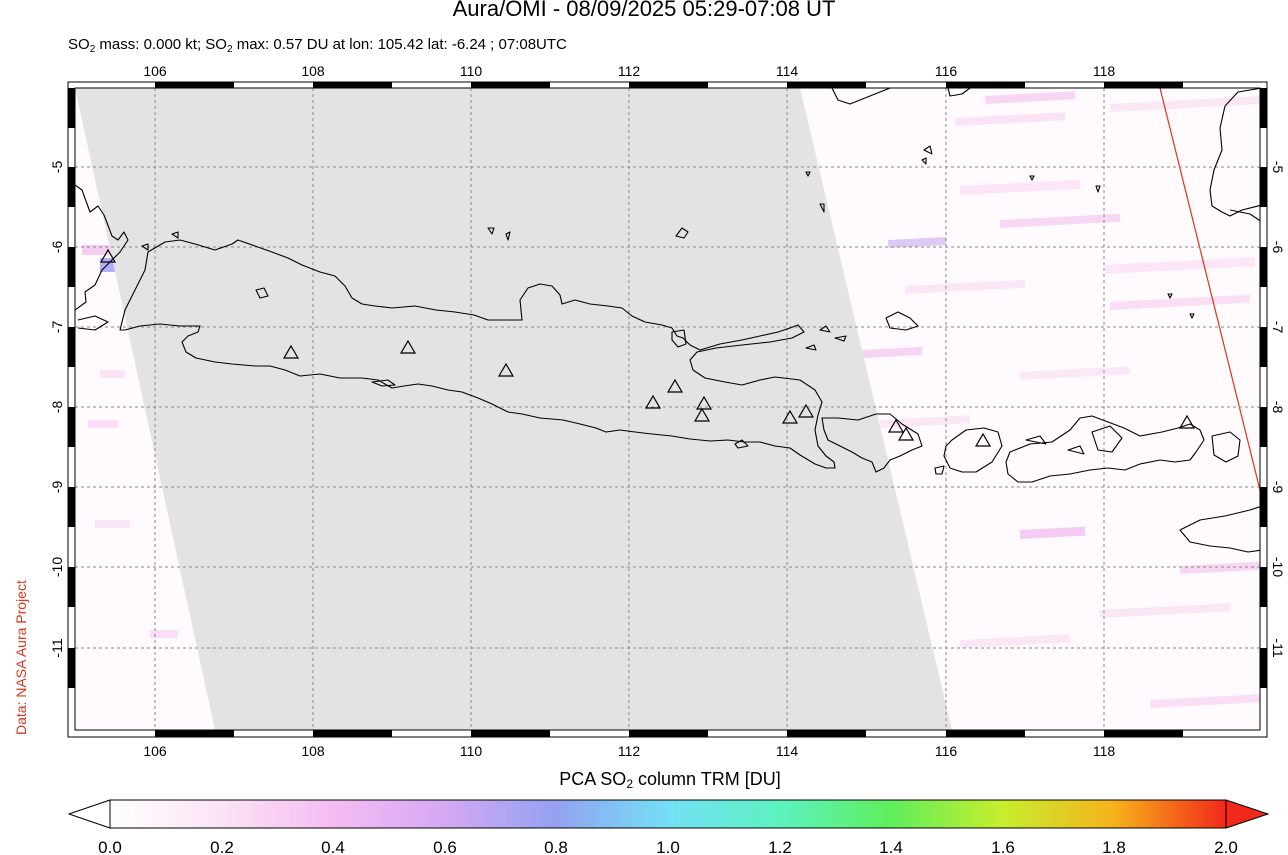  Describe the element at coordinates (445, 846) in the screenshot. I see `colorbar-tick-label: 0.6` at that location.